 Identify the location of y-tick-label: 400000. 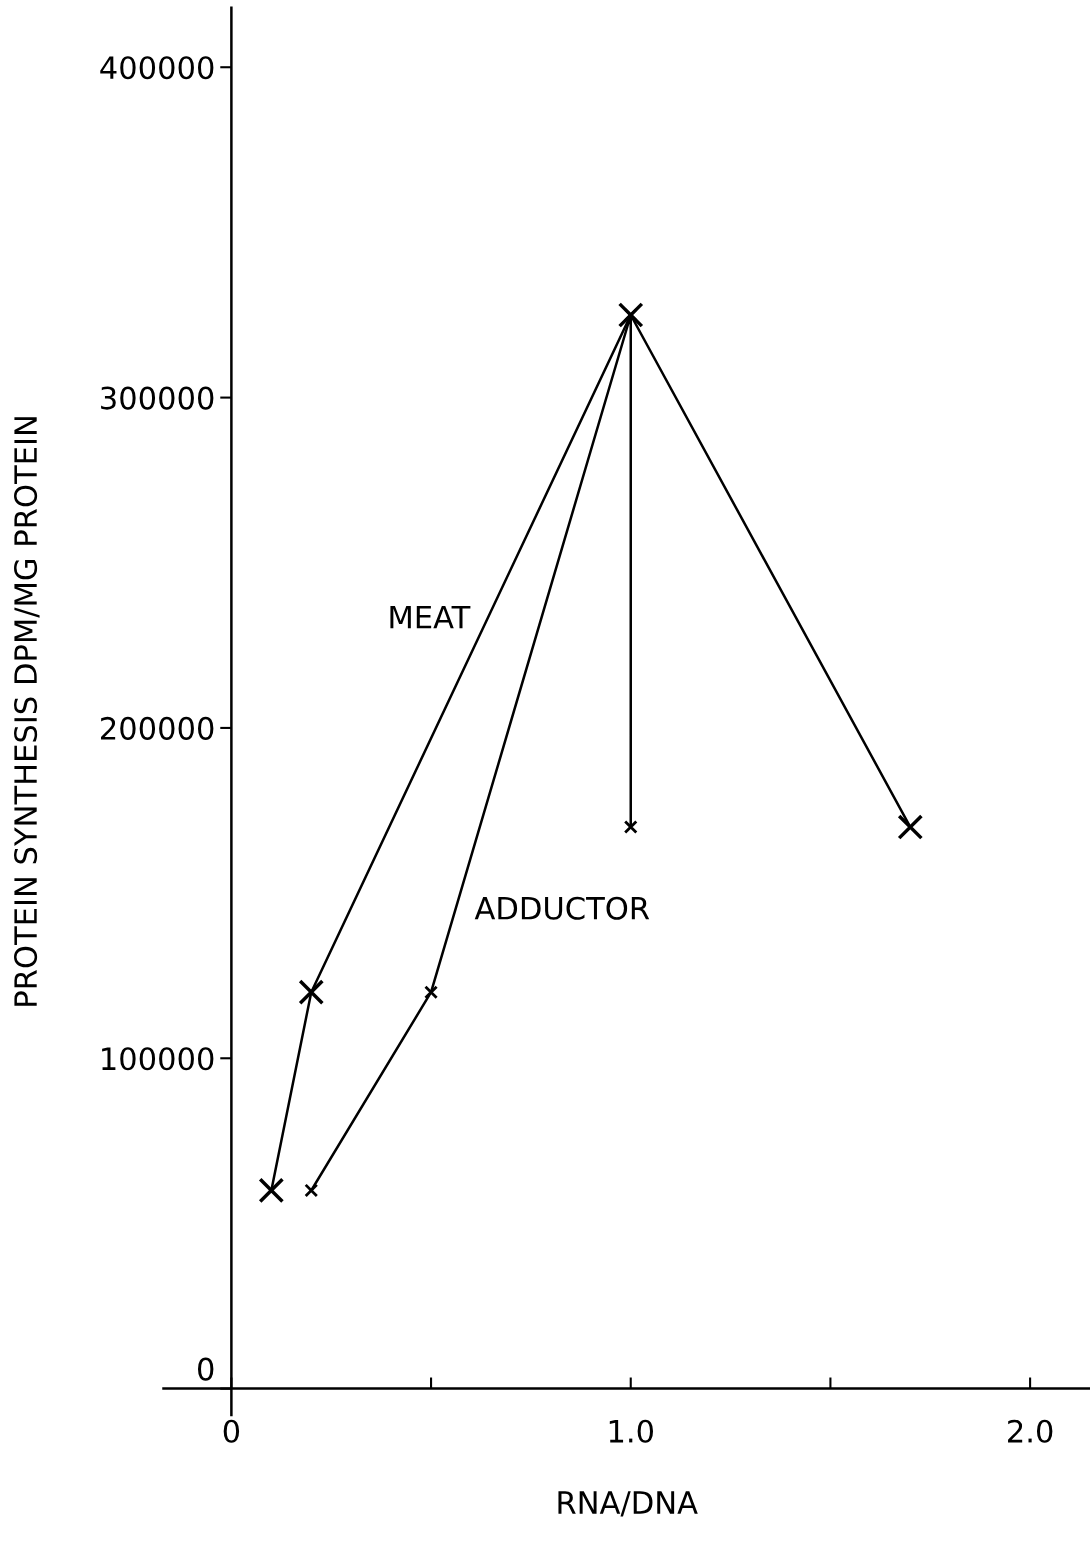
(157, 68).